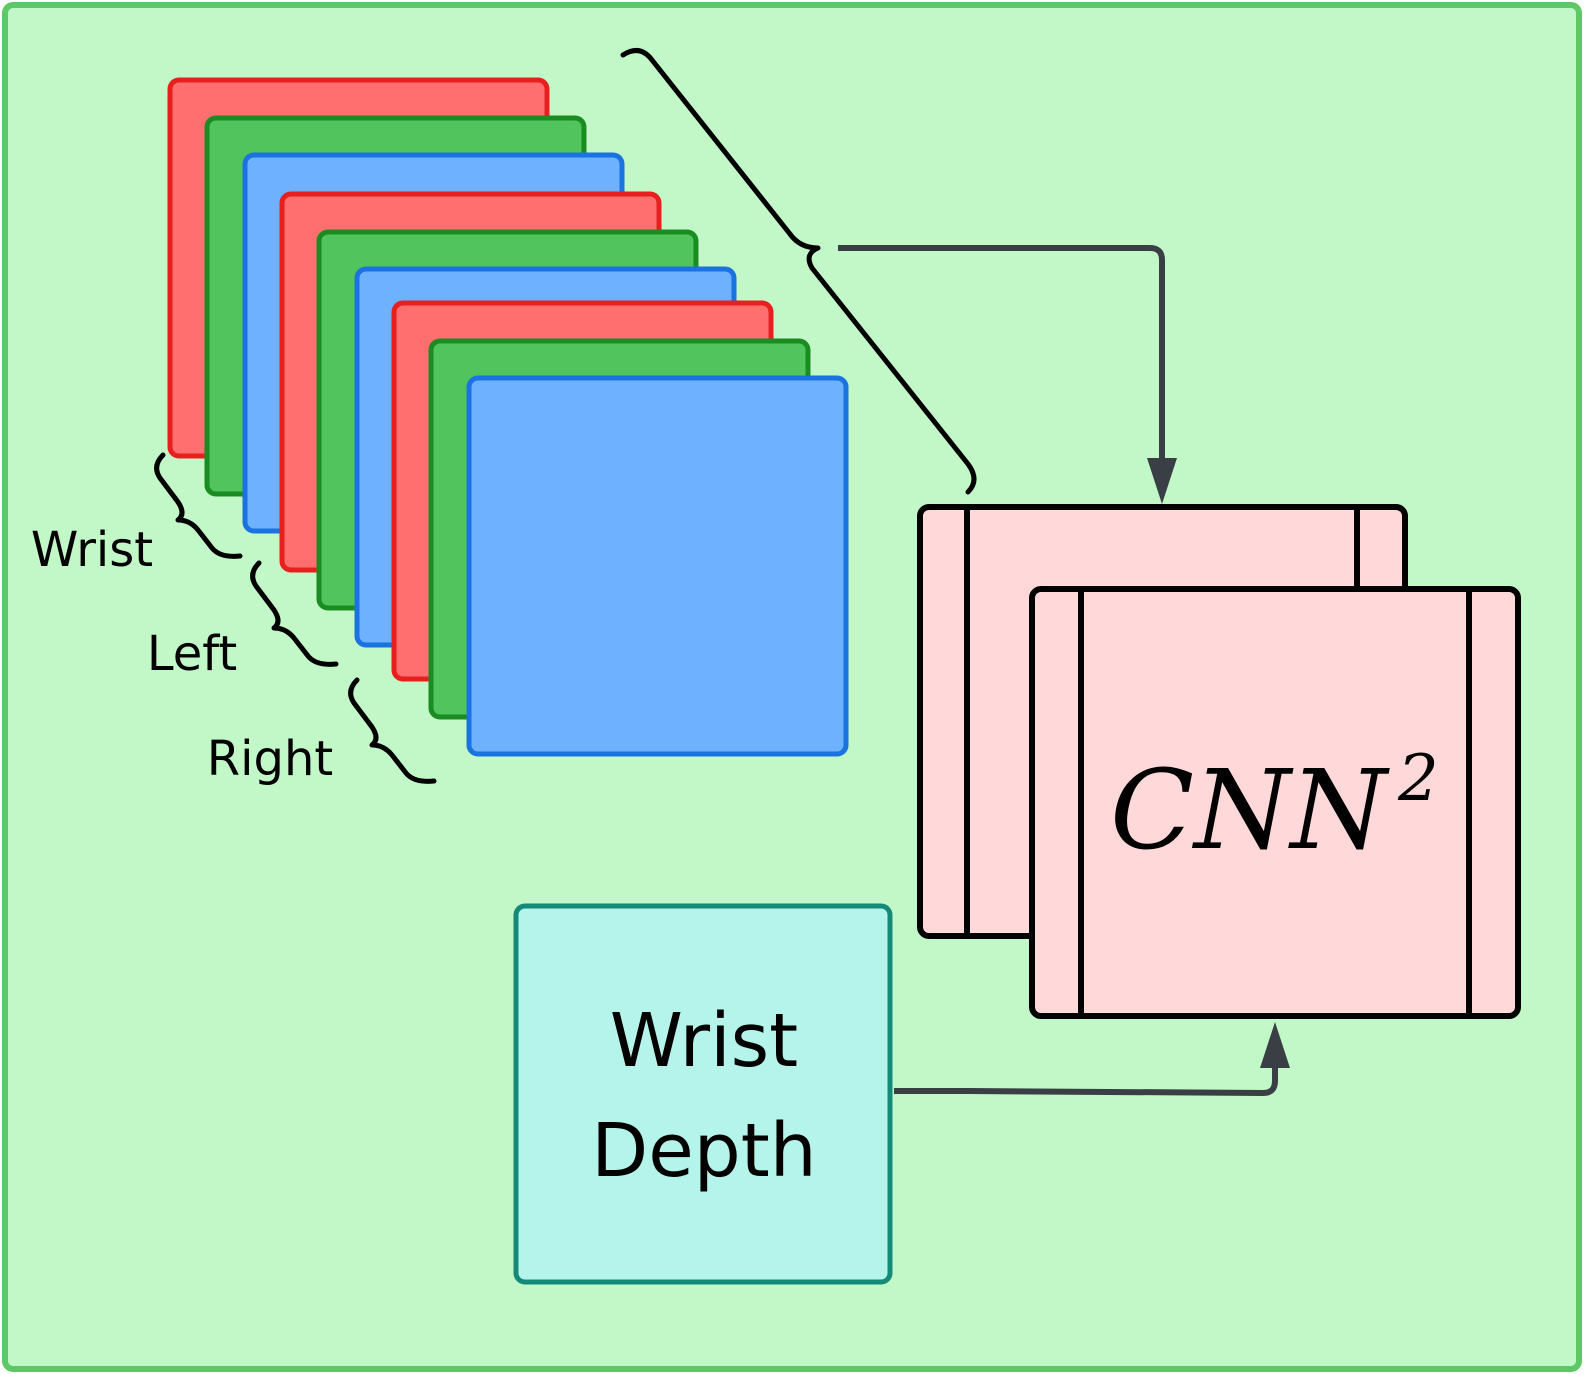 The image size is (1584, 1374). Describe the element at coordinates (294, 613) in the screenshot. I see `left-brace` at that location.